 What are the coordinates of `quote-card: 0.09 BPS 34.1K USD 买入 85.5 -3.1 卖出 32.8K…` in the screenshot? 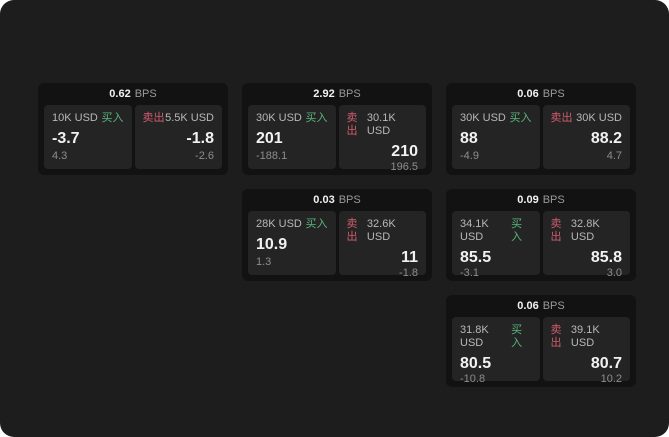 It's located at (541, 235).